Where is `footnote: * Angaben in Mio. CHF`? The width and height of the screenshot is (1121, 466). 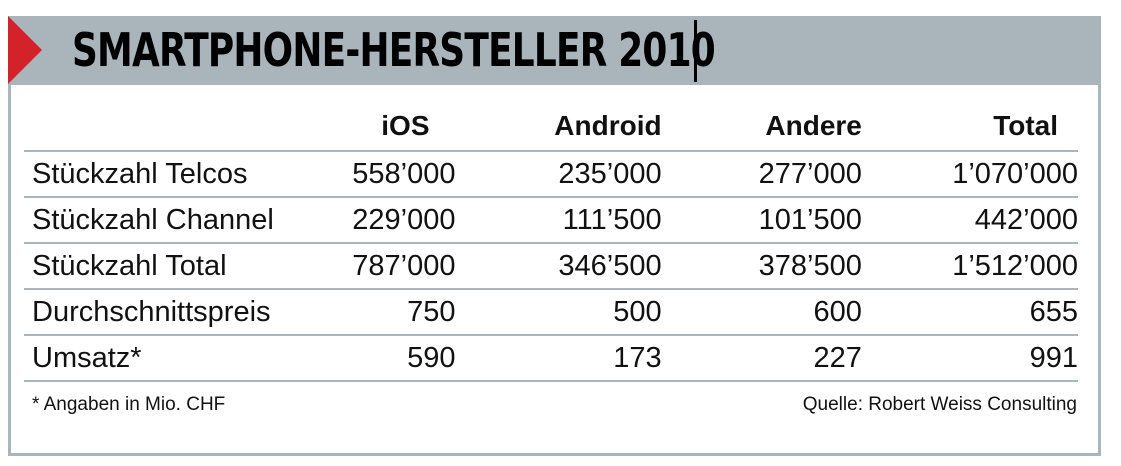 footnote: * Angaben in Mio. CHF is located at coordinates (129, 404).